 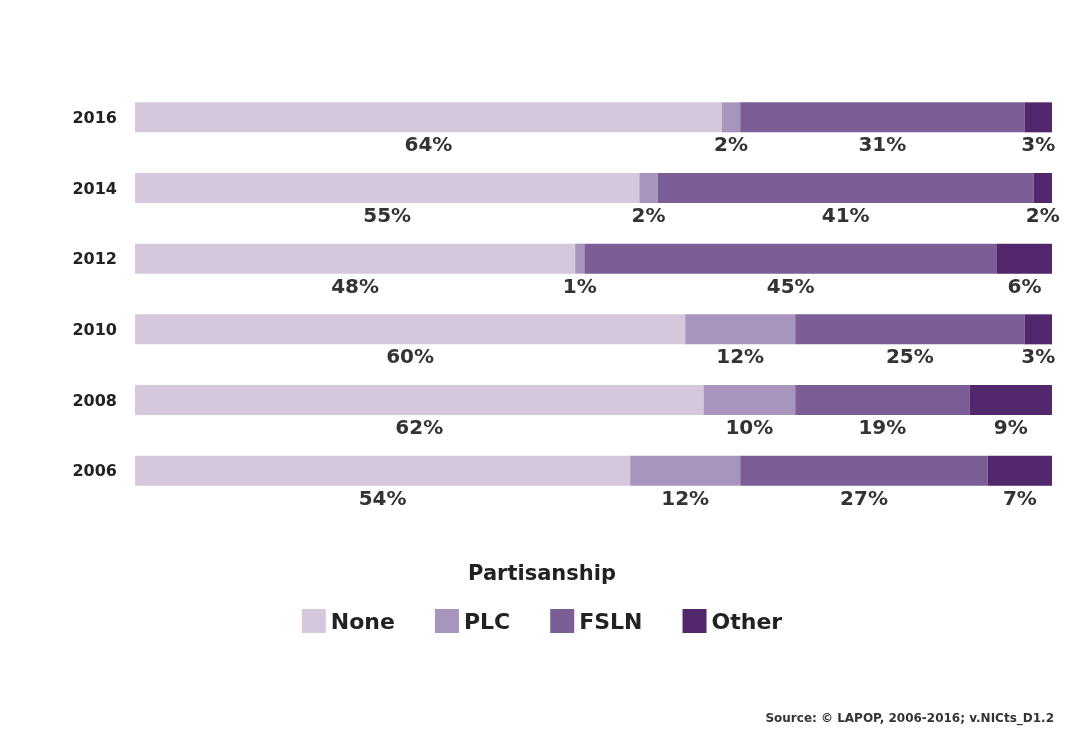 What do you see at coordinates (747, 621) in the screenshot?
I see `legend-label: Other` at bounding box center [747, 621].